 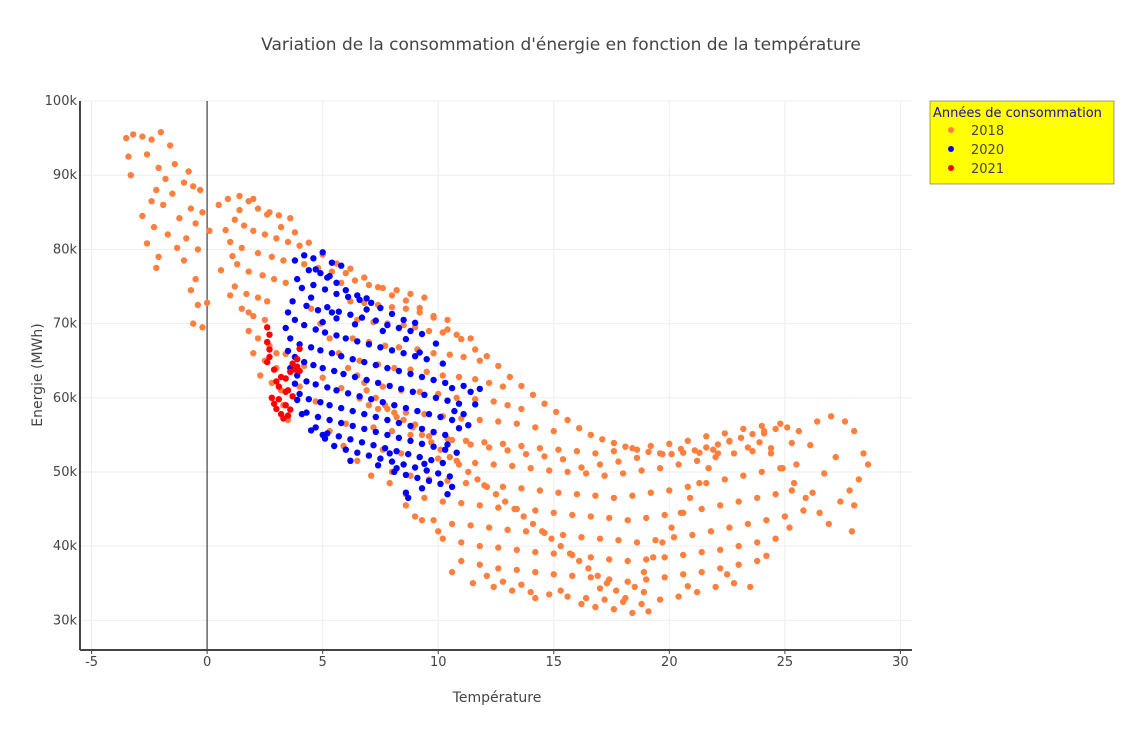 What do you see at coordinates (497, 660) in the screenshot?
I see `x-axis-ticks: -5 0 5 10 15 20 25 30` at bounding box center [497, 660].